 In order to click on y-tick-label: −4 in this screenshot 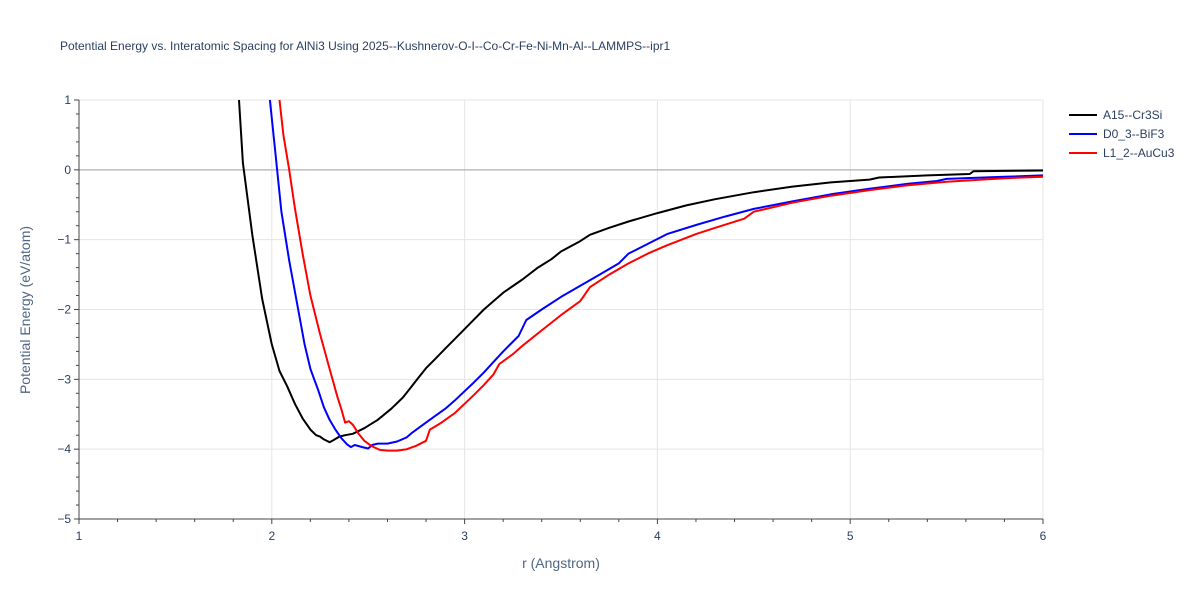, I will do `click(64, 449)`.